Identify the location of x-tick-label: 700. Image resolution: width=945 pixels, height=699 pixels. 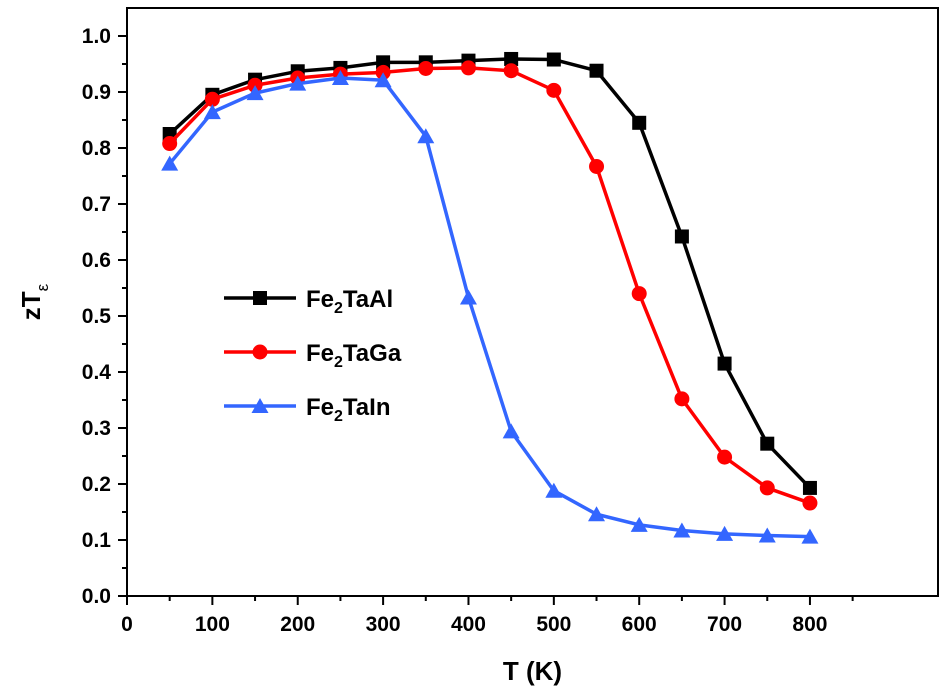
(724, 624).